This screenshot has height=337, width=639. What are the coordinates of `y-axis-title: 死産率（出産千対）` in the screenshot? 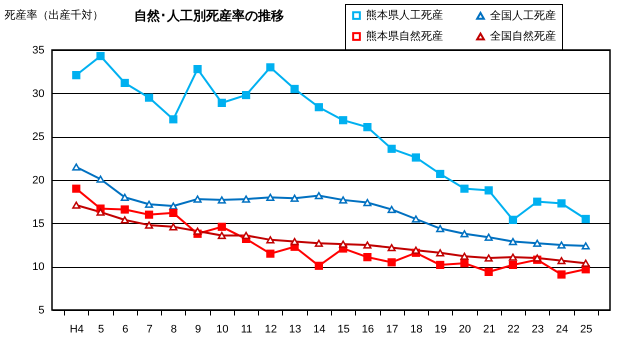 It's located at (54, 15).